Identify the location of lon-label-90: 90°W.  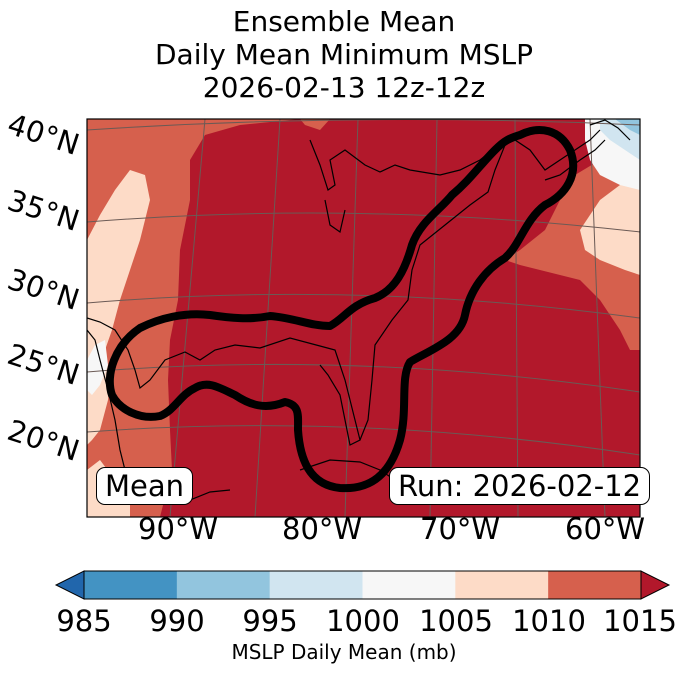
(178, 529).